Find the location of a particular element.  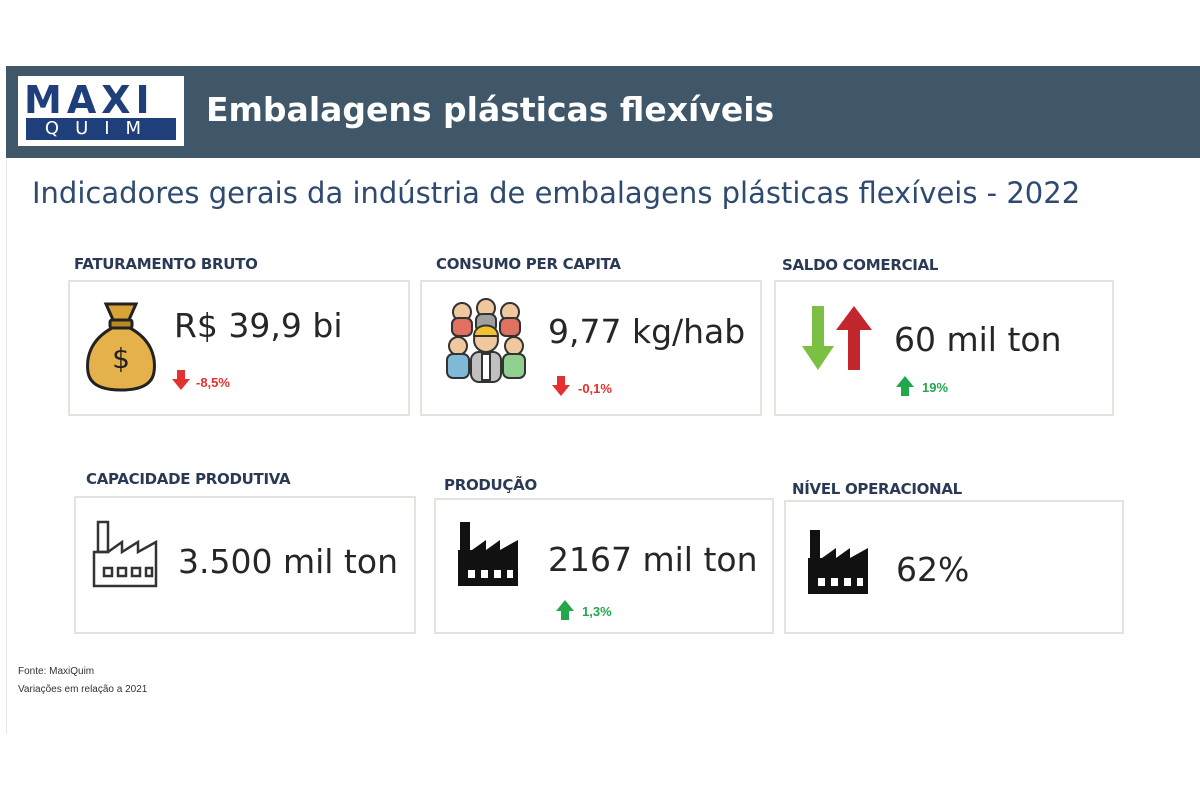

indicator-delta-faturamento: -8,5% is located at coordinates (213, 382).